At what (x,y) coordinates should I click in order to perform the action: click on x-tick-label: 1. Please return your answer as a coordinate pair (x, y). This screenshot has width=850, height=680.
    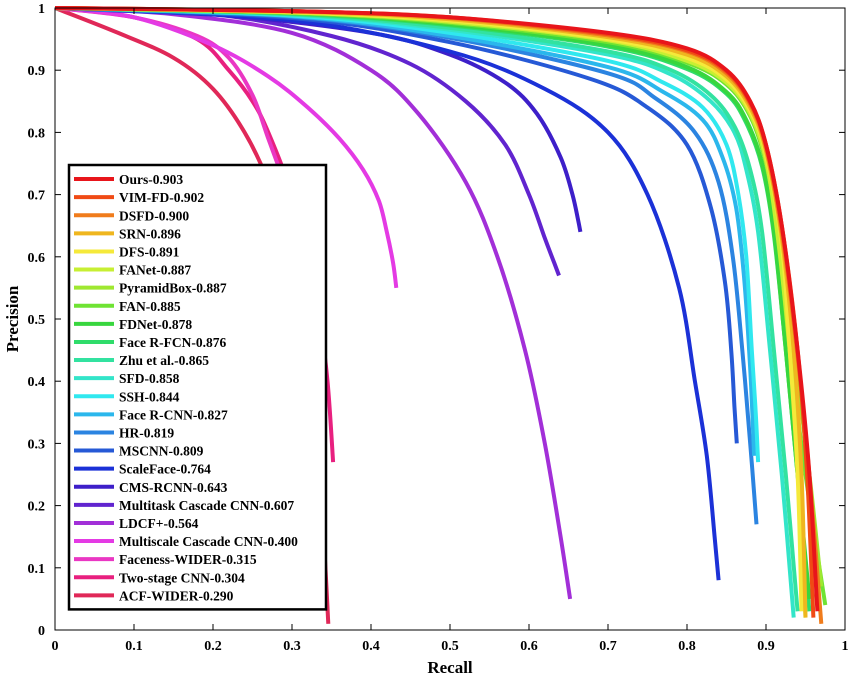
    Looking at the image, I should click on (845, 646).